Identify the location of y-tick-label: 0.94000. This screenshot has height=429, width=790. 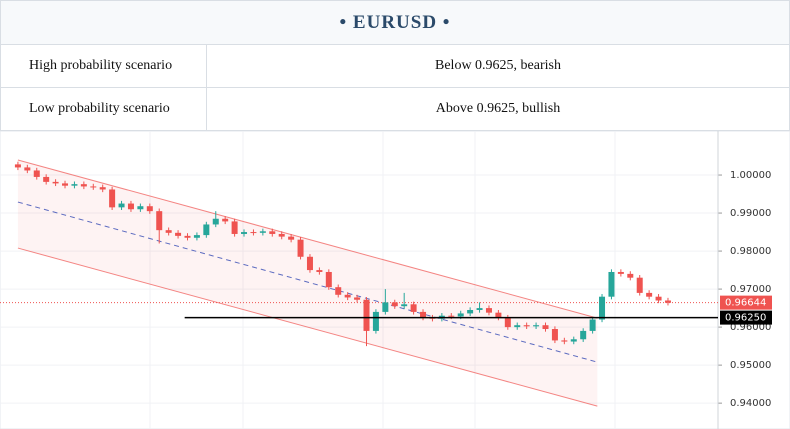
(750, 403).